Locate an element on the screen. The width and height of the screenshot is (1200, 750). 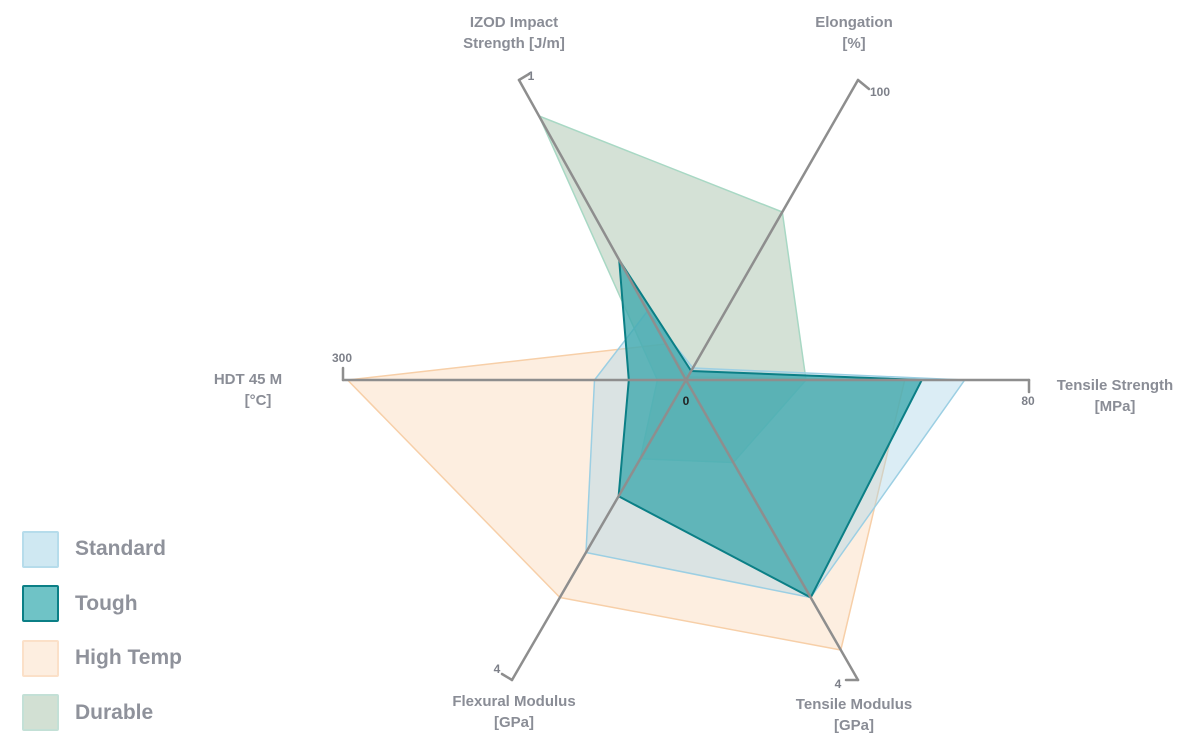
axis-max-label-elongation: 100 is located at coordinates (880, 92).